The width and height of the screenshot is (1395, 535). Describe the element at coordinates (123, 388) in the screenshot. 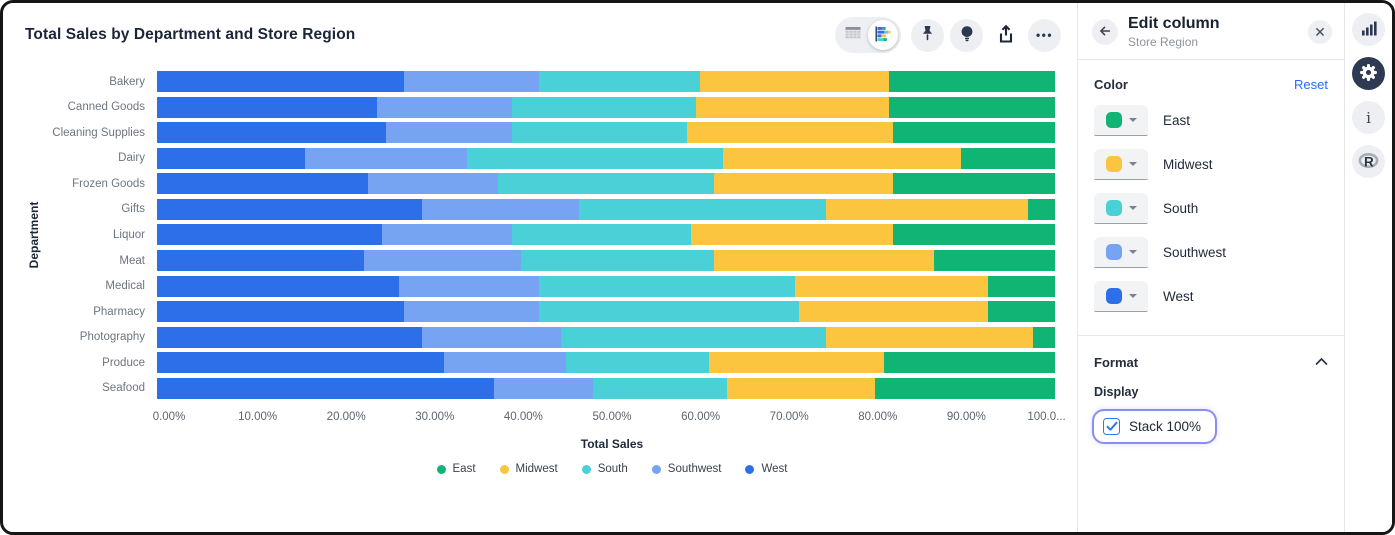

I see `category-label: Seafood` at that location.